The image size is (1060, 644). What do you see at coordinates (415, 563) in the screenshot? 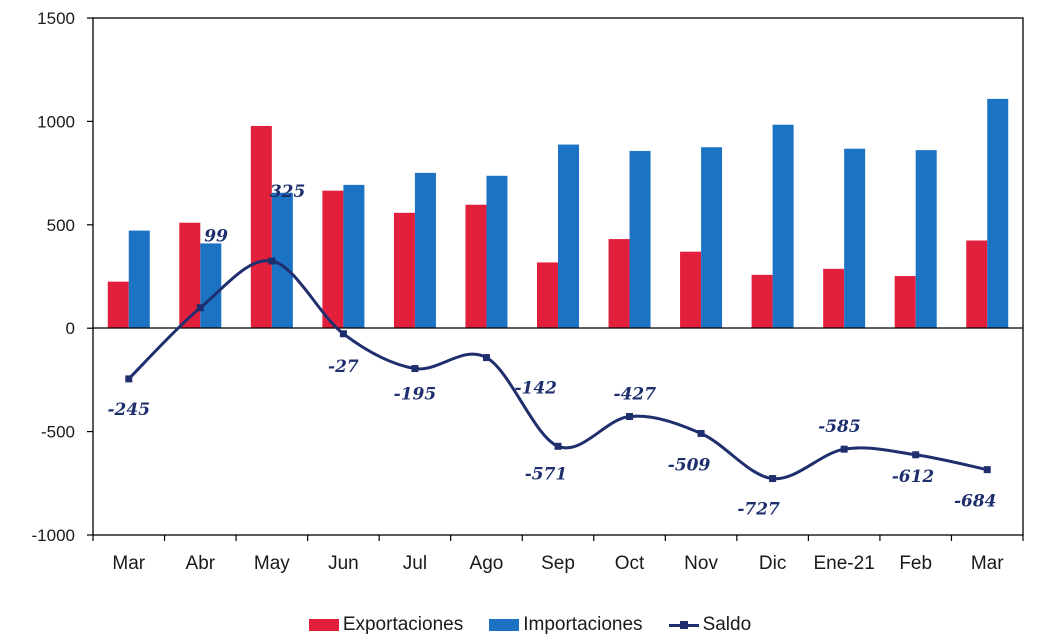
I see `x-tick-label: Jul` at bounding box center [415, 563].